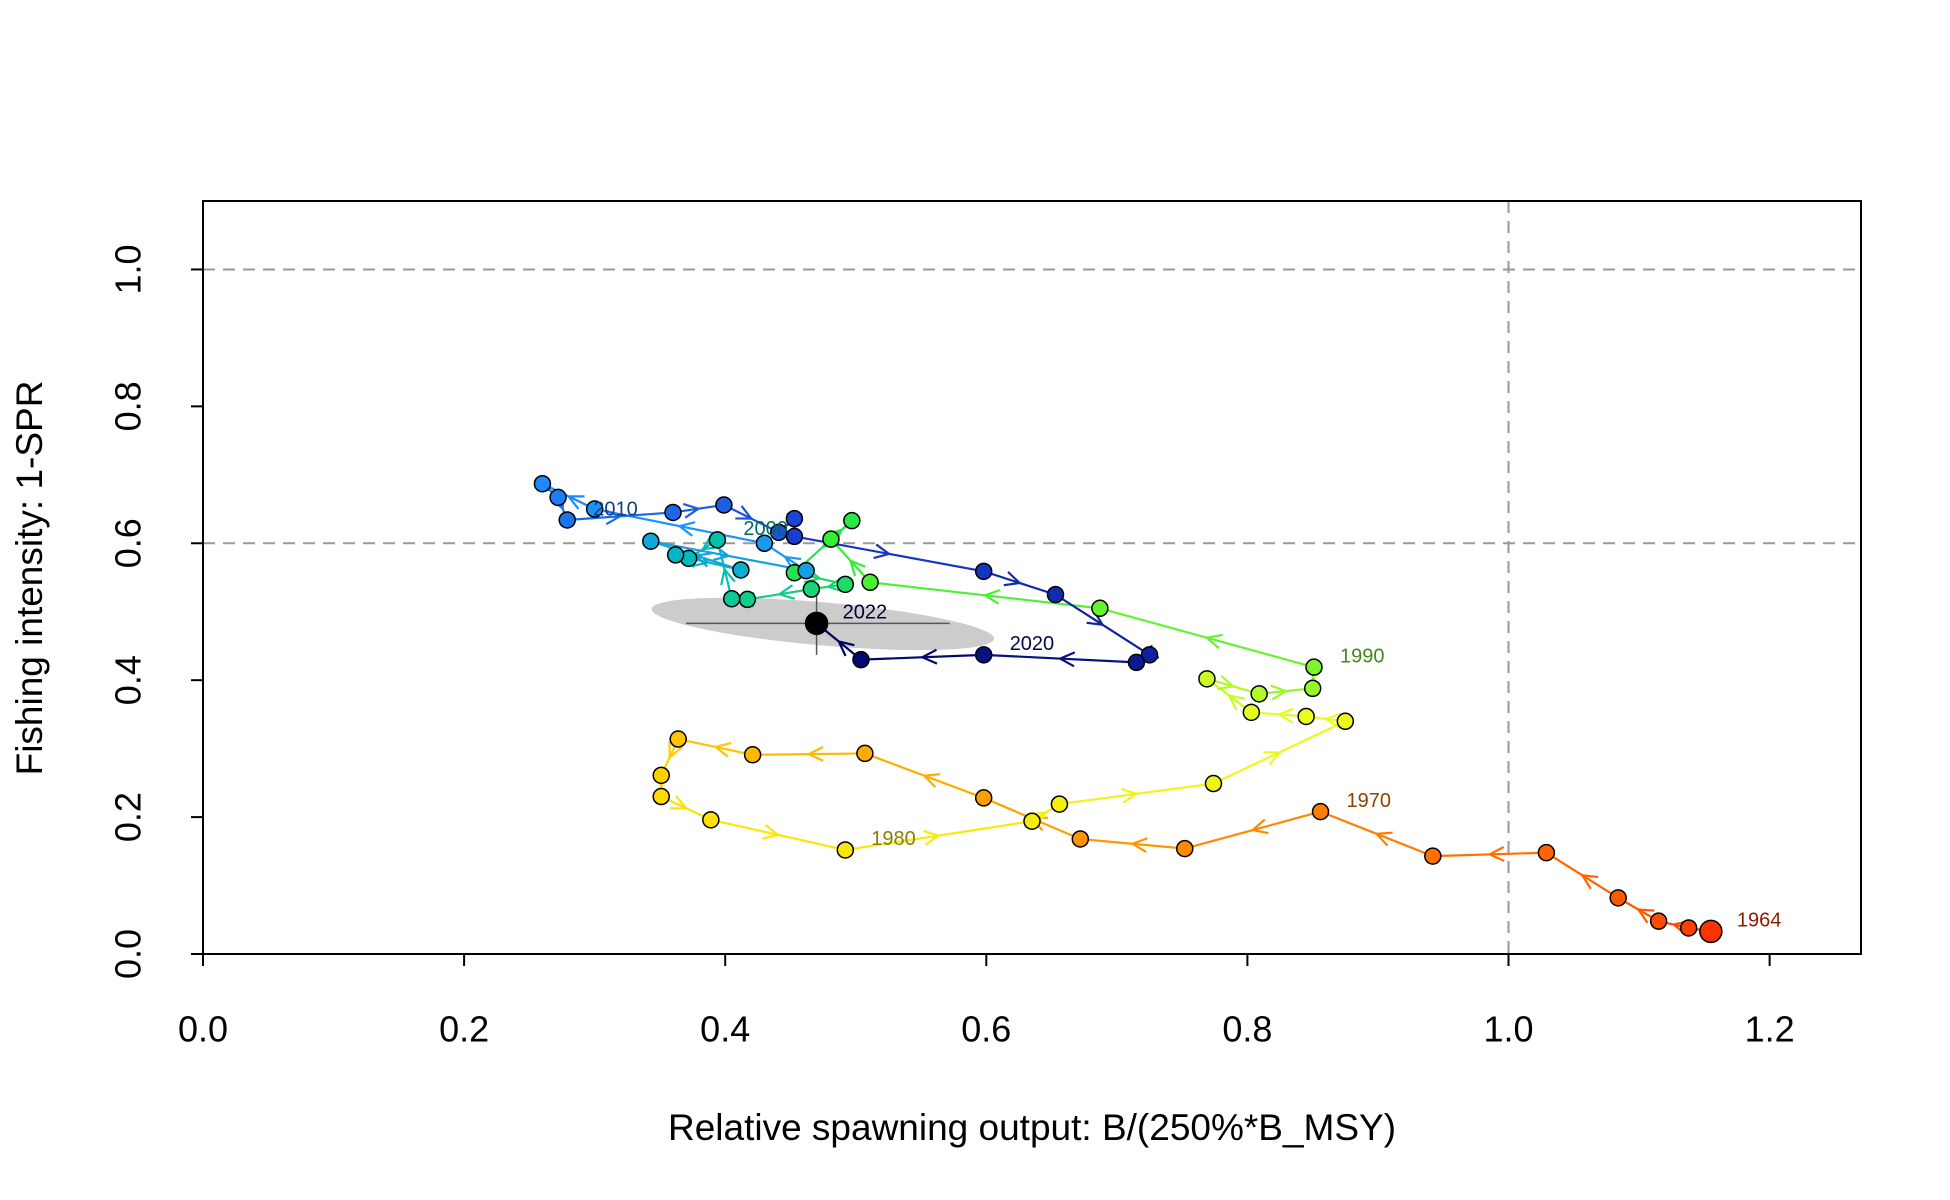 This screenshot has width=1950, height=1200. Describe the element at coordinates (29, 578) in the screenshot. I see `y-axis-title: Fishing intensity: 1-SPR` at that location.